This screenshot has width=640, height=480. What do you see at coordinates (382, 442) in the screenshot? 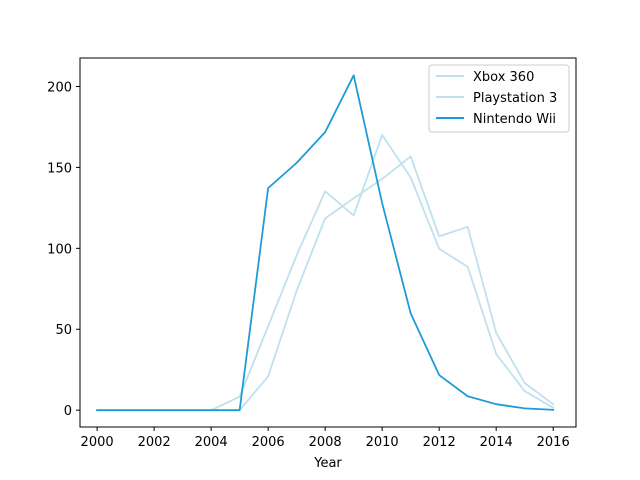
I see `x-tick-label: 2010` at bounding box center [382, 442].